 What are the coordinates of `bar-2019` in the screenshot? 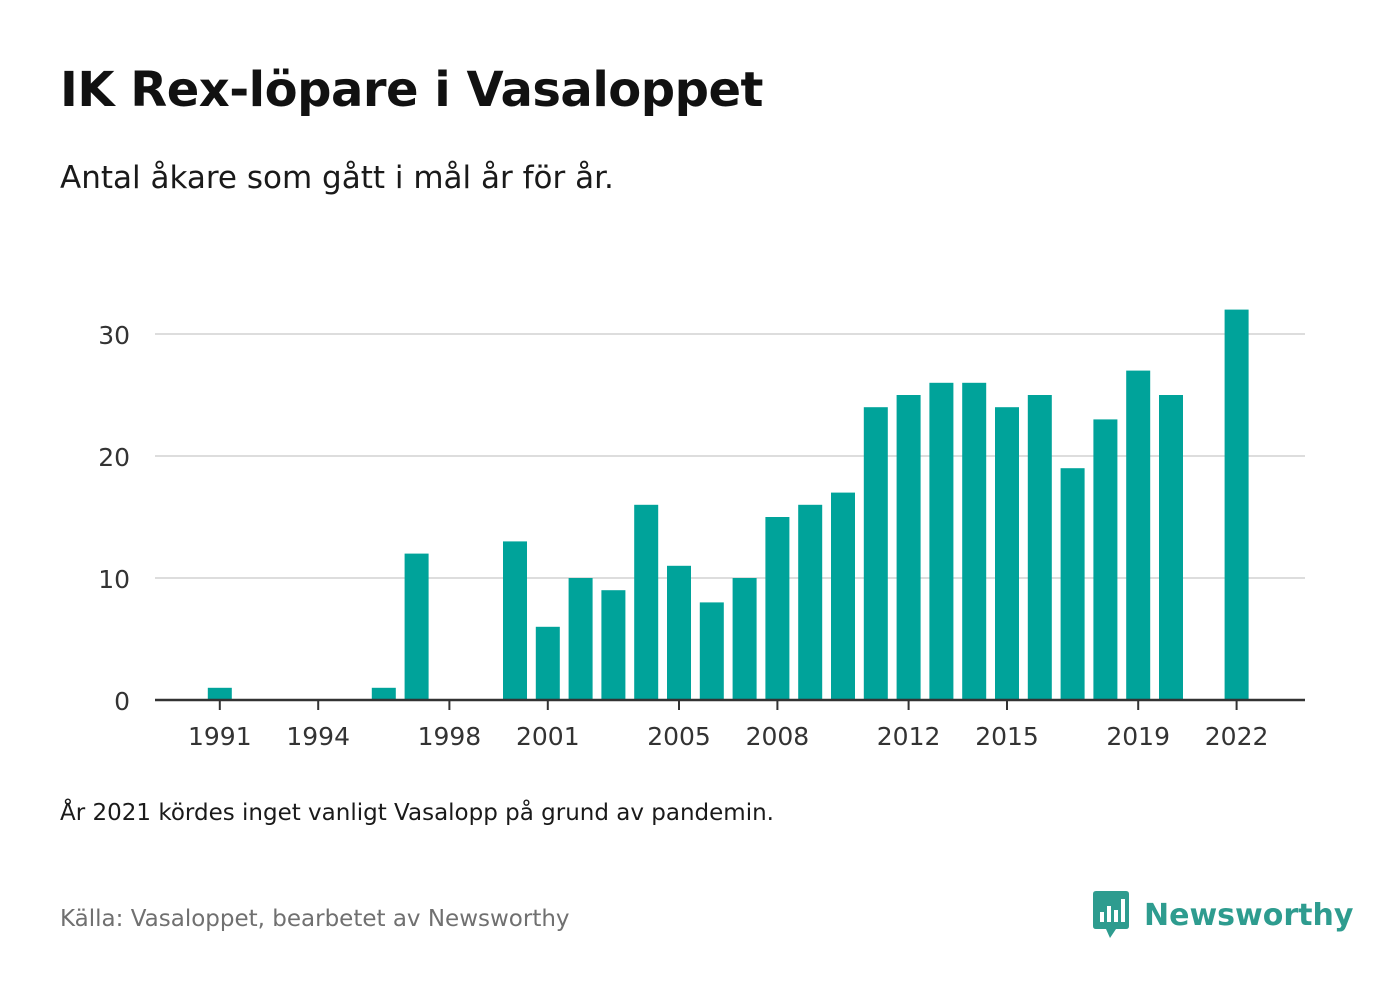 It's located at (1138, 535).